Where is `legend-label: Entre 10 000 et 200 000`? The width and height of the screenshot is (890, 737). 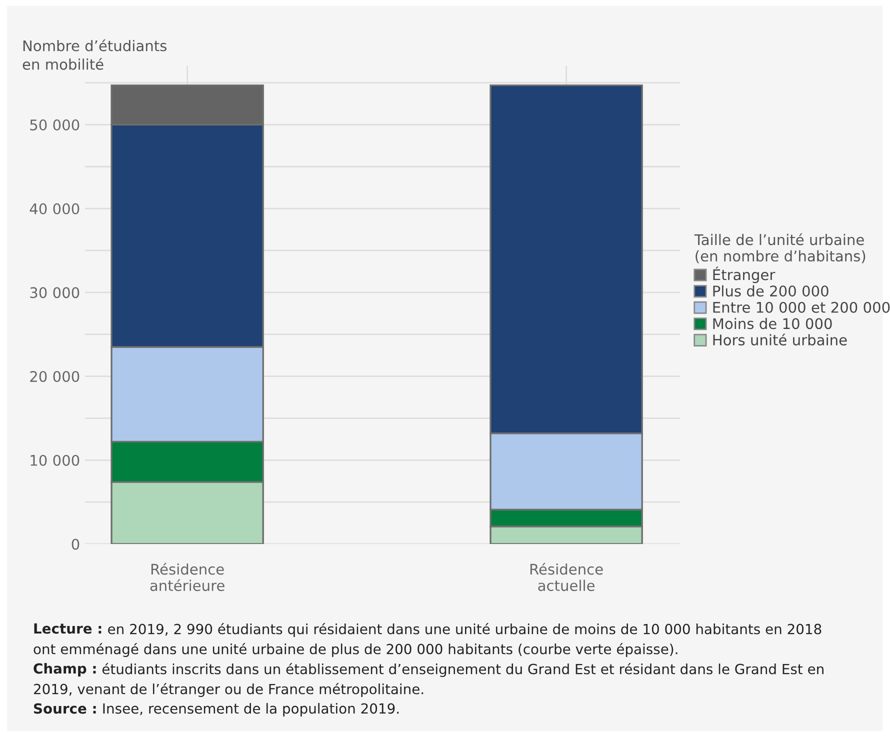 legend-label: Entre 10 000 et 200 000 is located at coordinates (801, 307).